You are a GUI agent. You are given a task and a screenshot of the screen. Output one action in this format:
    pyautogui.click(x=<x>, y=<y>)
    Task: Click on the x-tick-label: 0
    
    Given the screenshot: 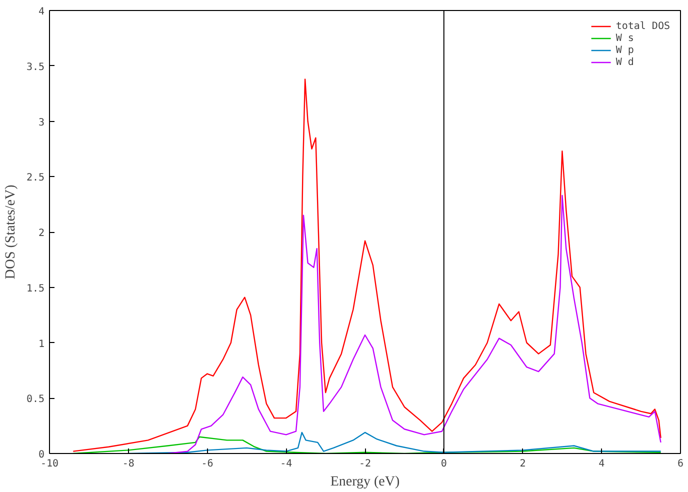 What is the action you would take?
    pyautogui.click(x=443, y=464)
    